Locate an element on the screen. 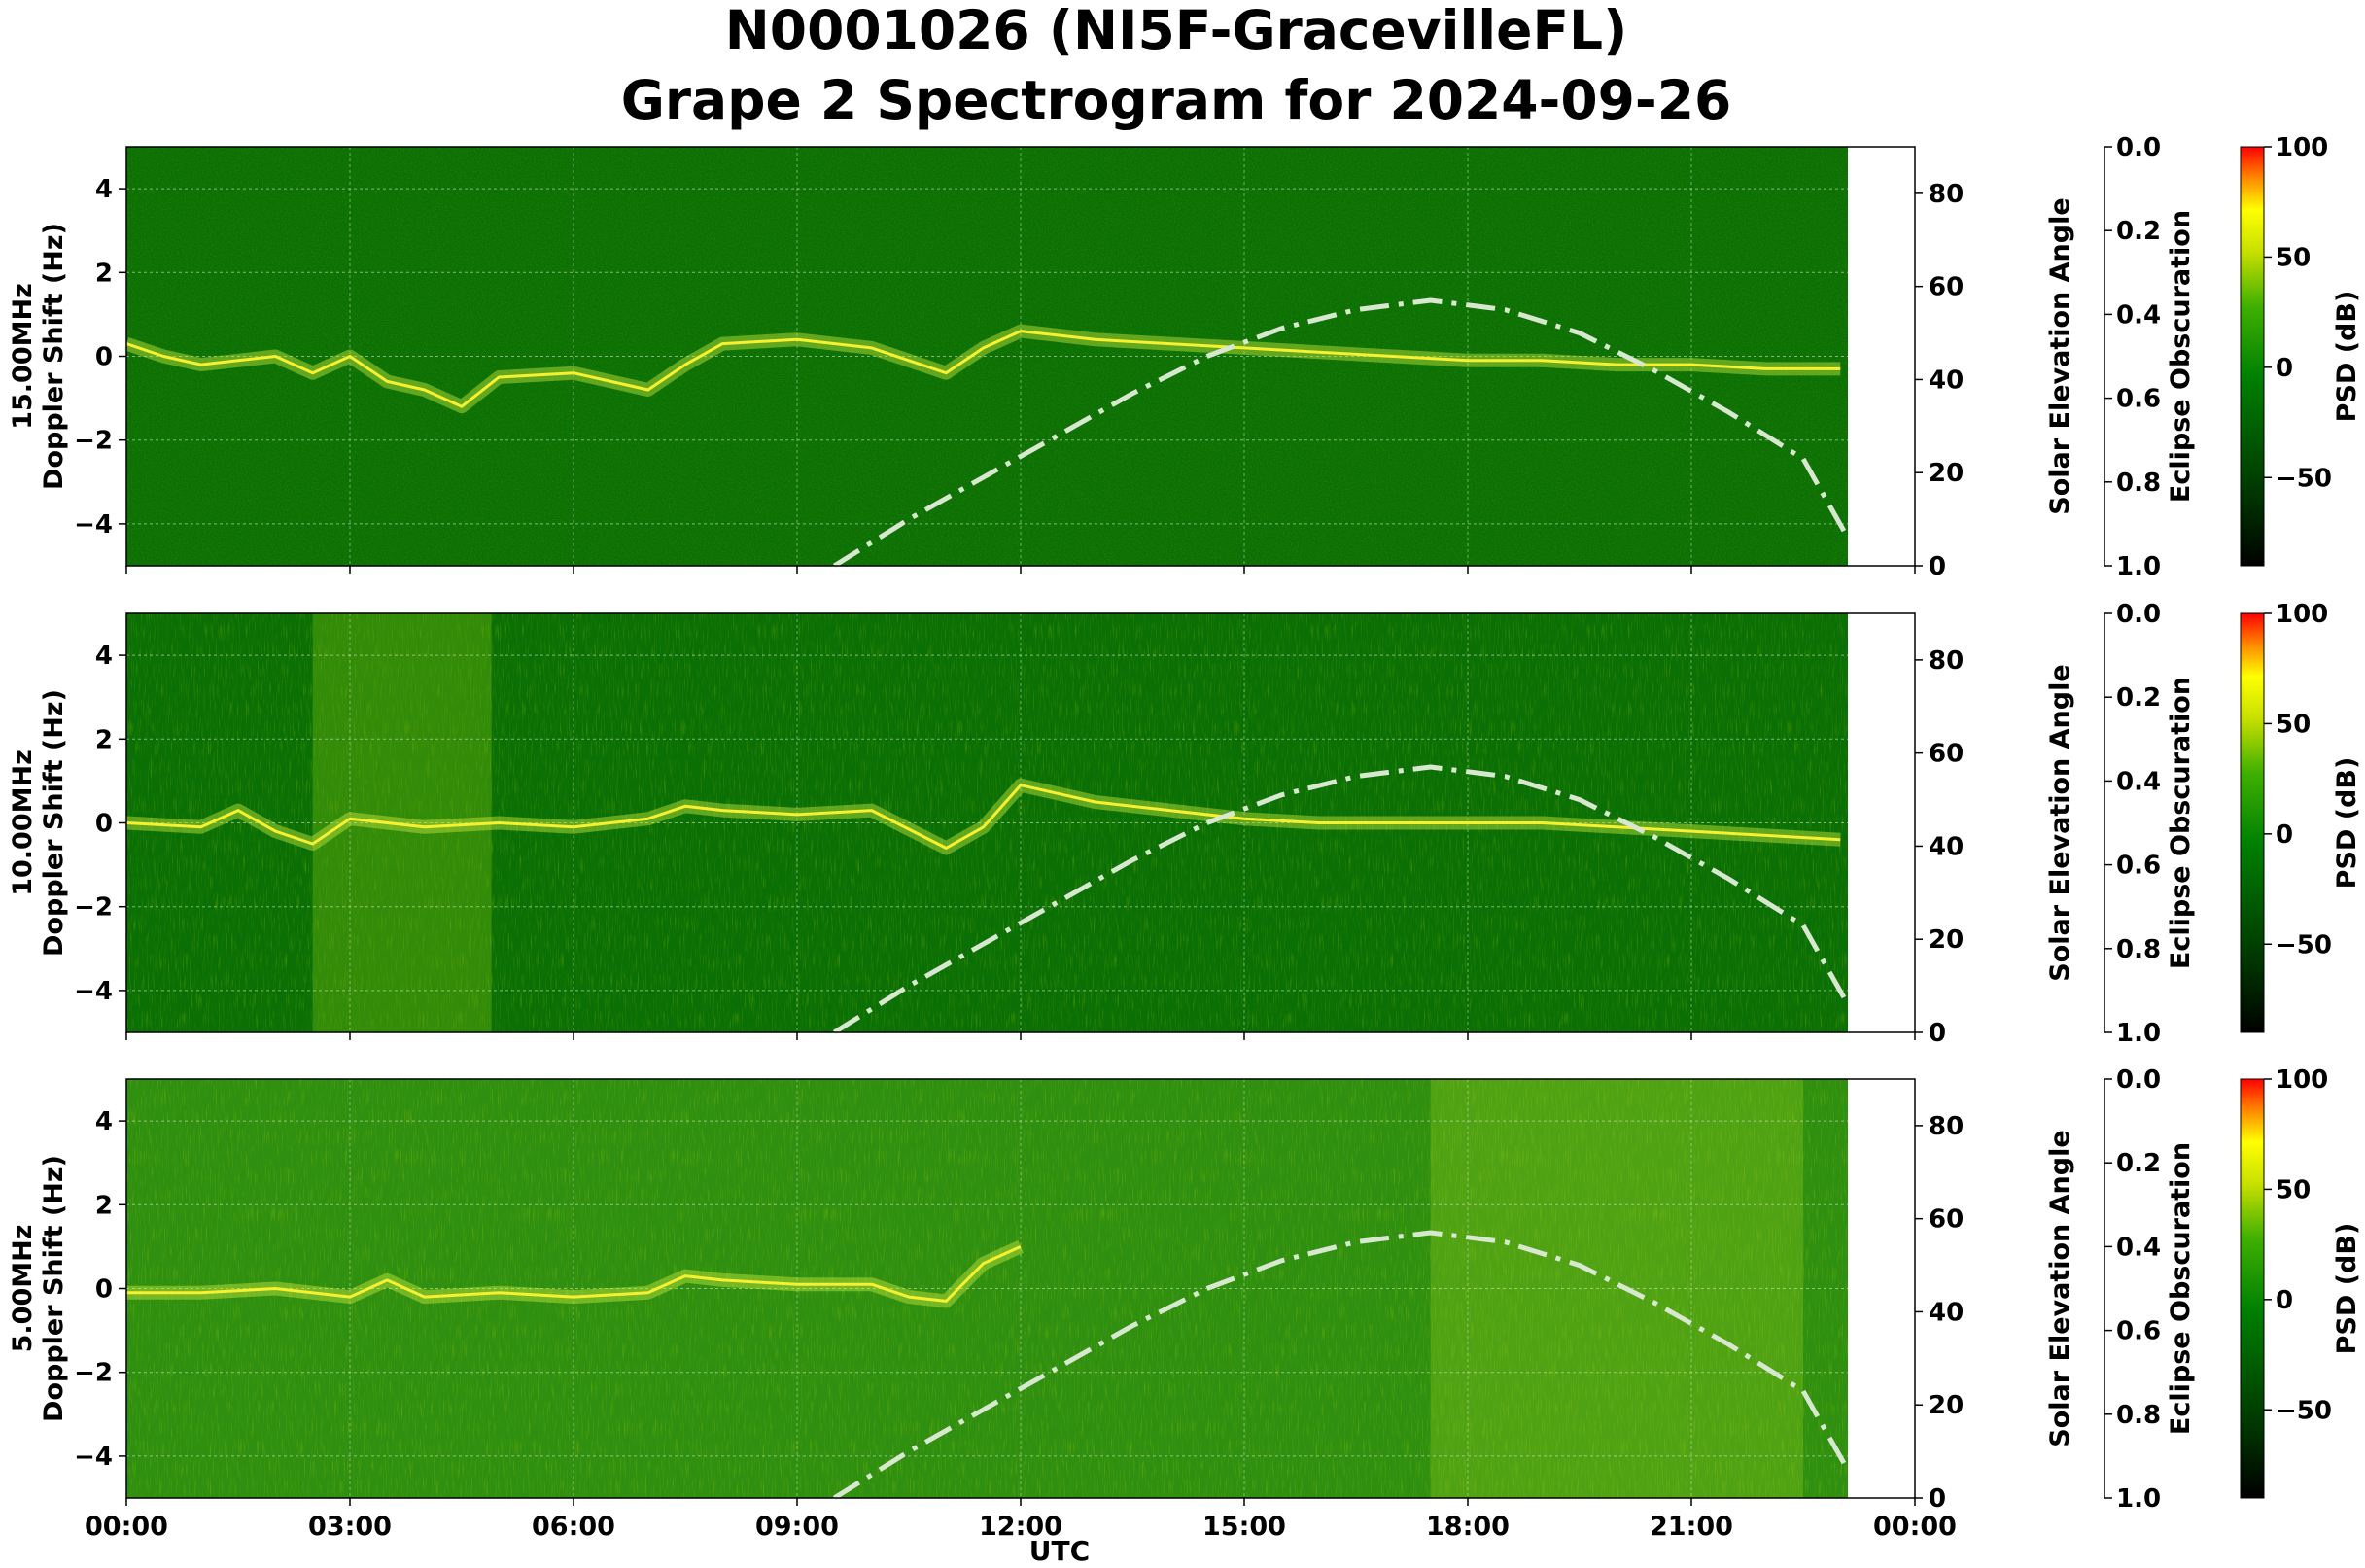 The image size is (2365, 1568). y-axis-label: 10.00MHz is located at coordinates (23, 822).